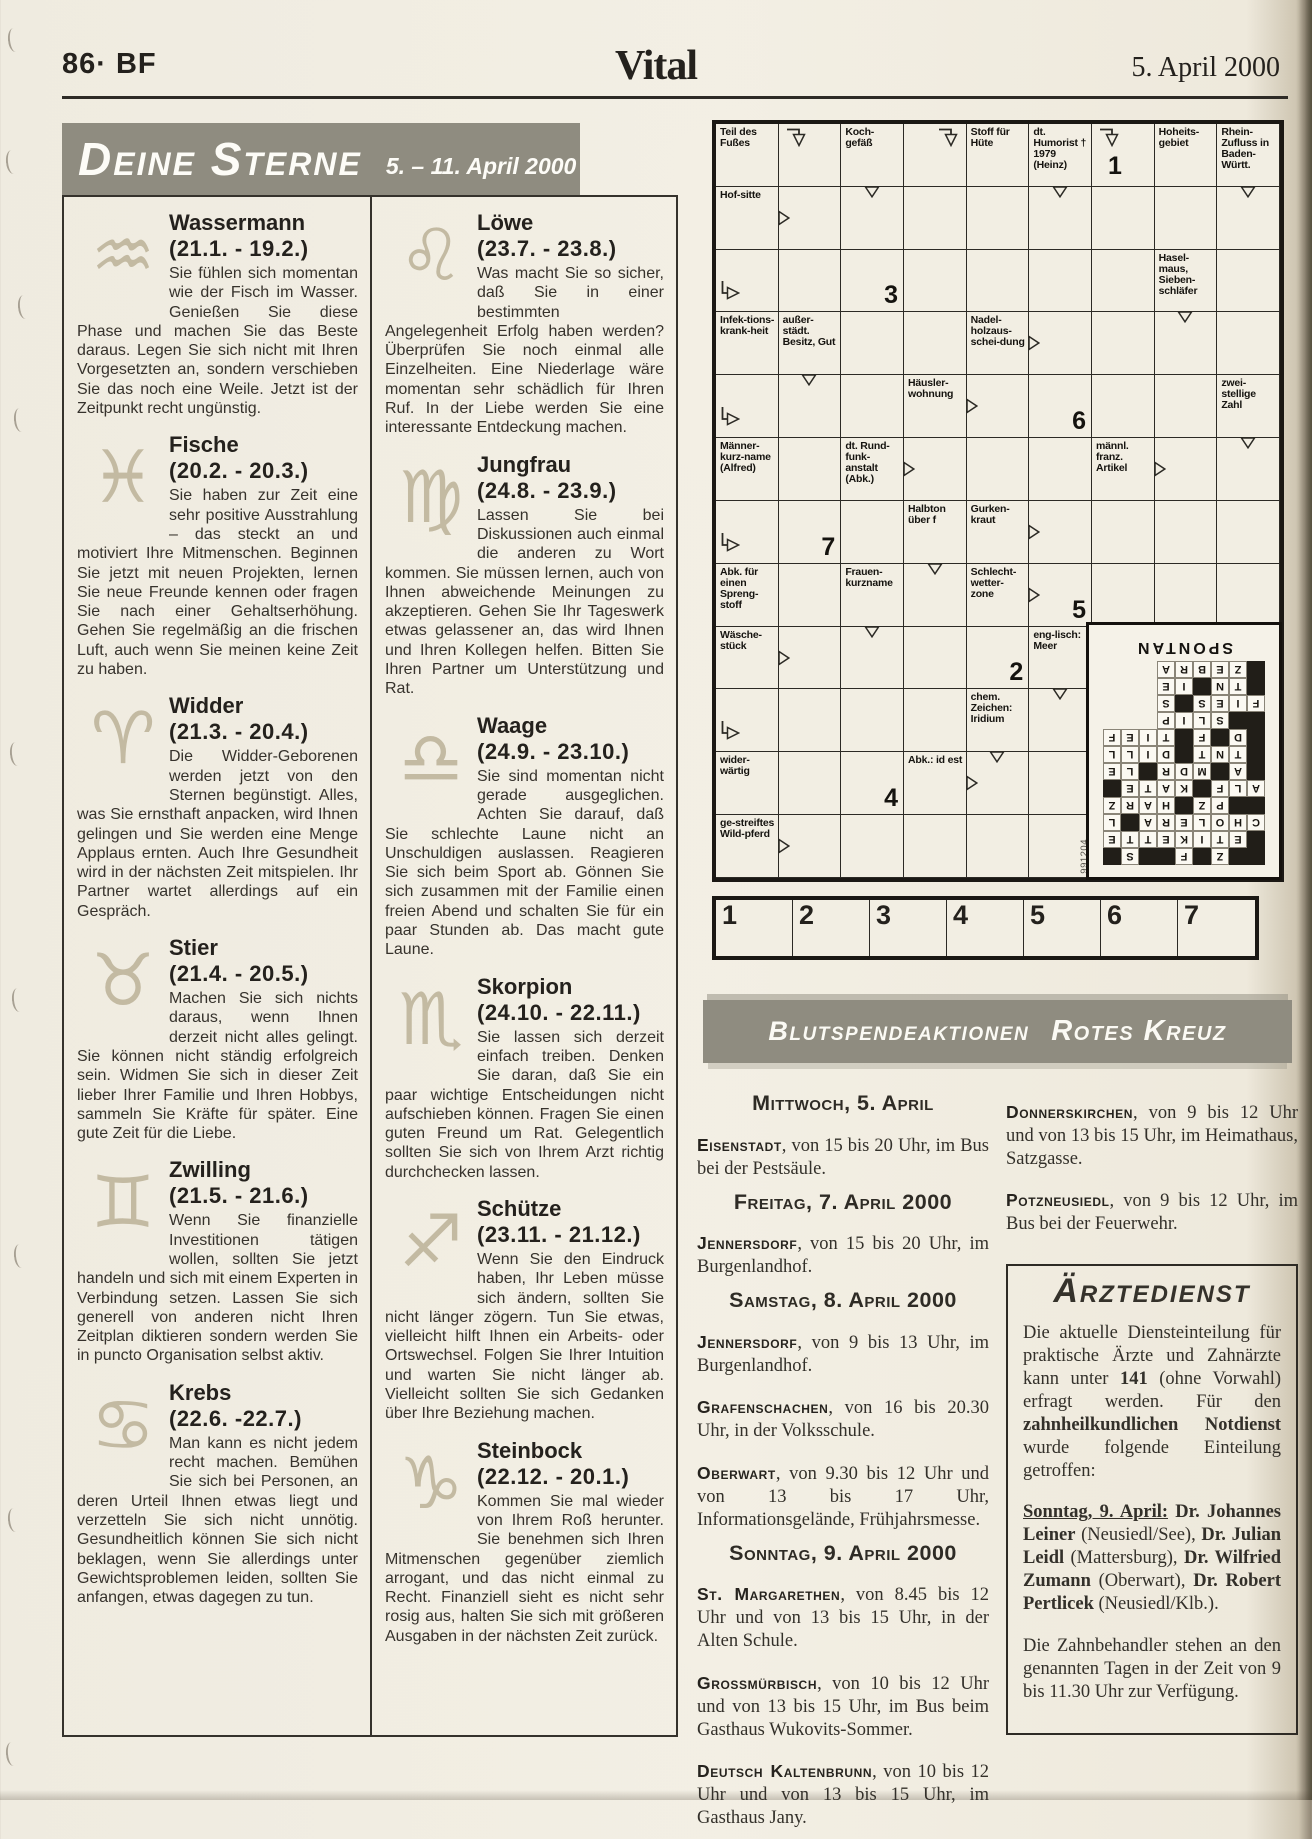 The height and width of the screenshot is (1839, 1312). What do you see at coordinates (1152, 1546) in the screenshot?
I see `text-segment: Dr. Julian Leidl` at bounding box center [1152, 1546].